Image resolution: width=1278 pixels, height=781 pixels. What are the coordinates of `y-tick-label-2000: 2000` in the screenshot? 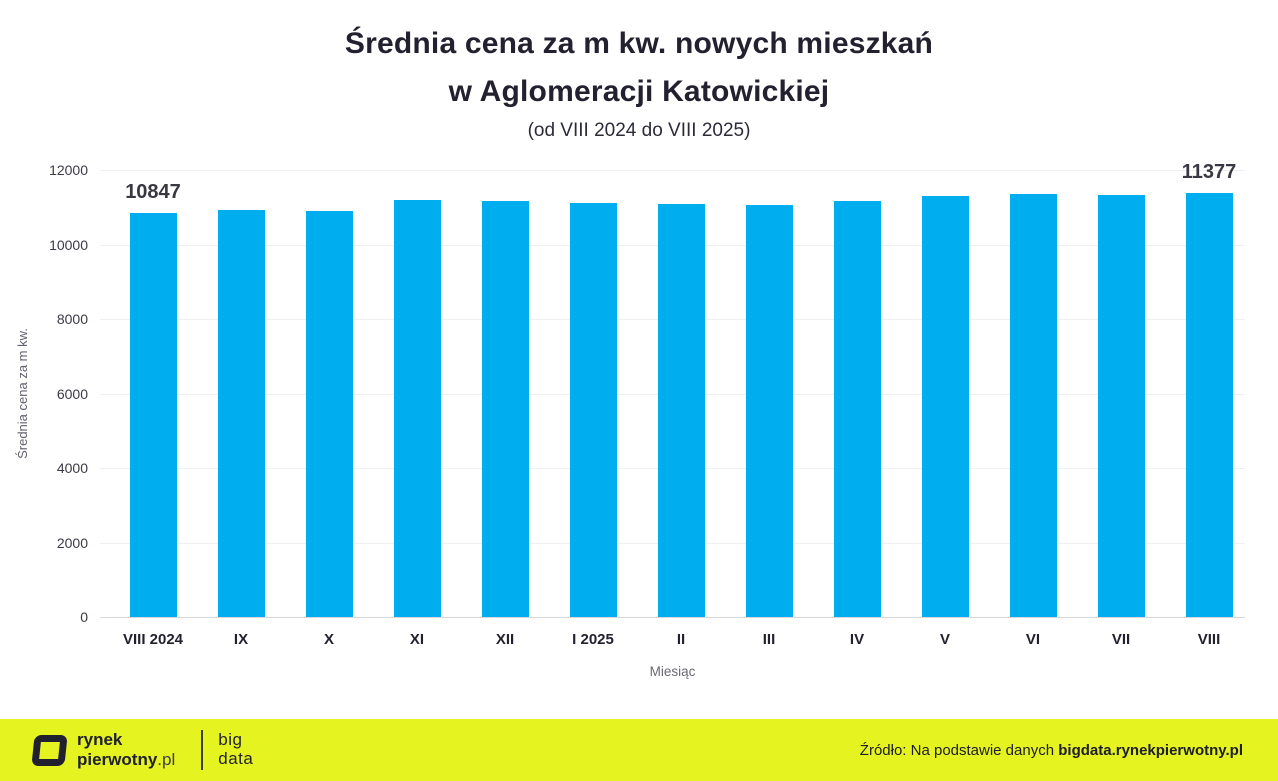 It's located at (72, 542).